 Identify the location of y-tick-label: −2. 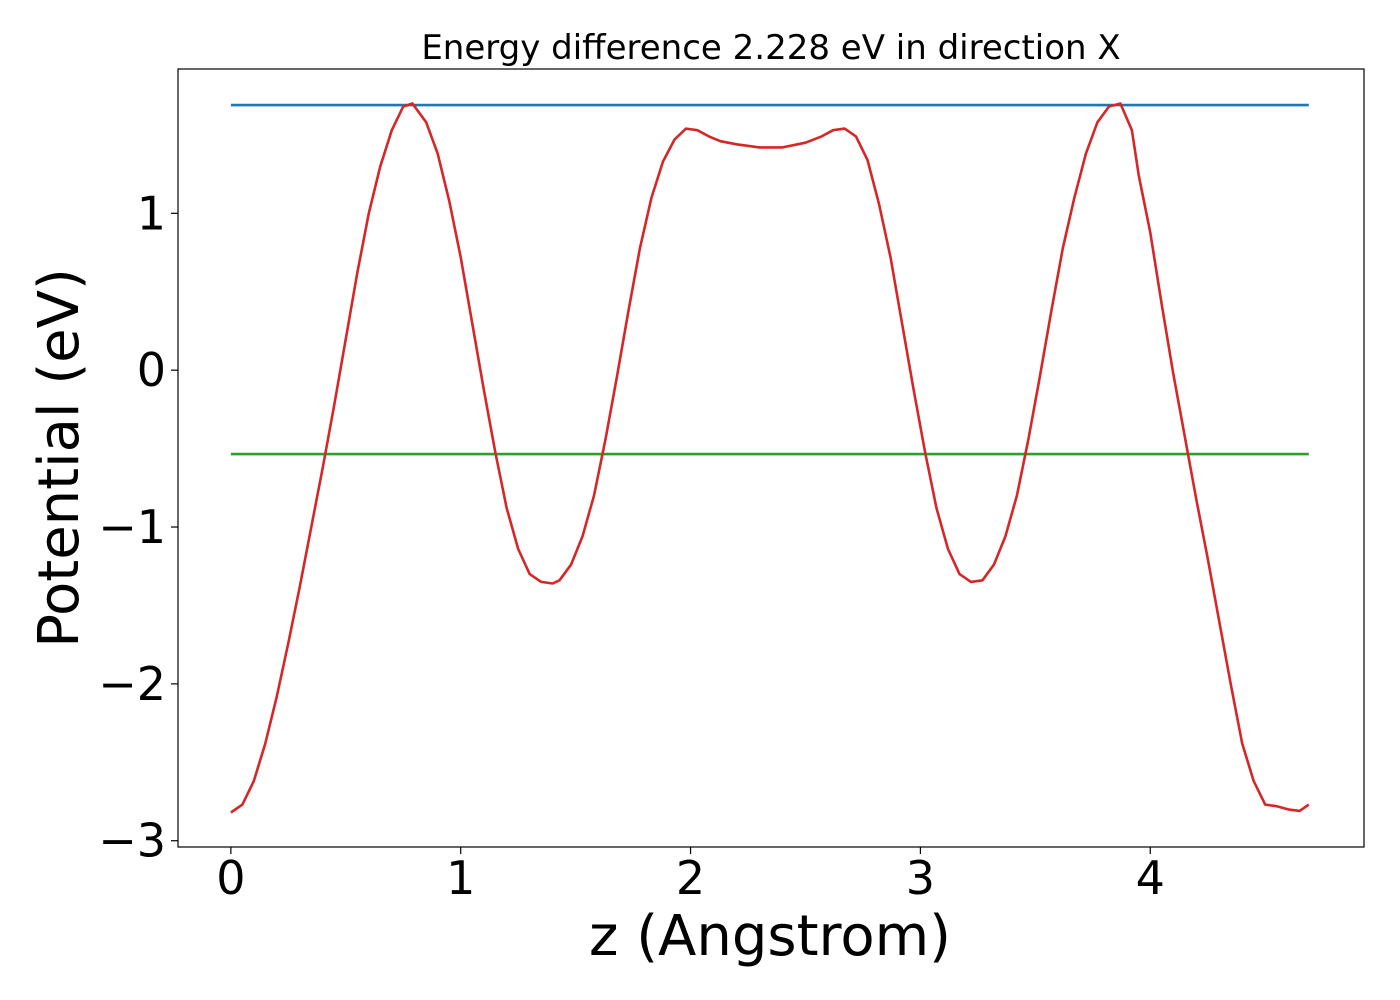
(132, 684).